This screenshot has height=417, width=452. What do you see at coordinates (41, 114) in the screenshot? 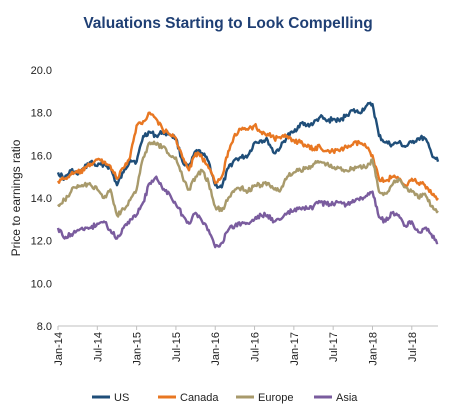
I see `y-tick-label: 18.0` at bounding box center [41, 114].